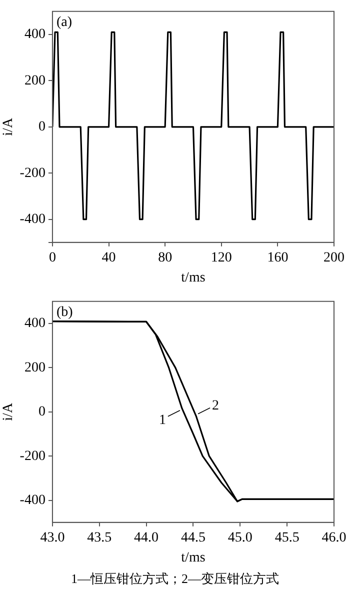 The width and height of the screenshot is (350, 596). Describe the element at coordinates (52, 258) in the screenshot. I see `x-tick-label: 0` at that location.